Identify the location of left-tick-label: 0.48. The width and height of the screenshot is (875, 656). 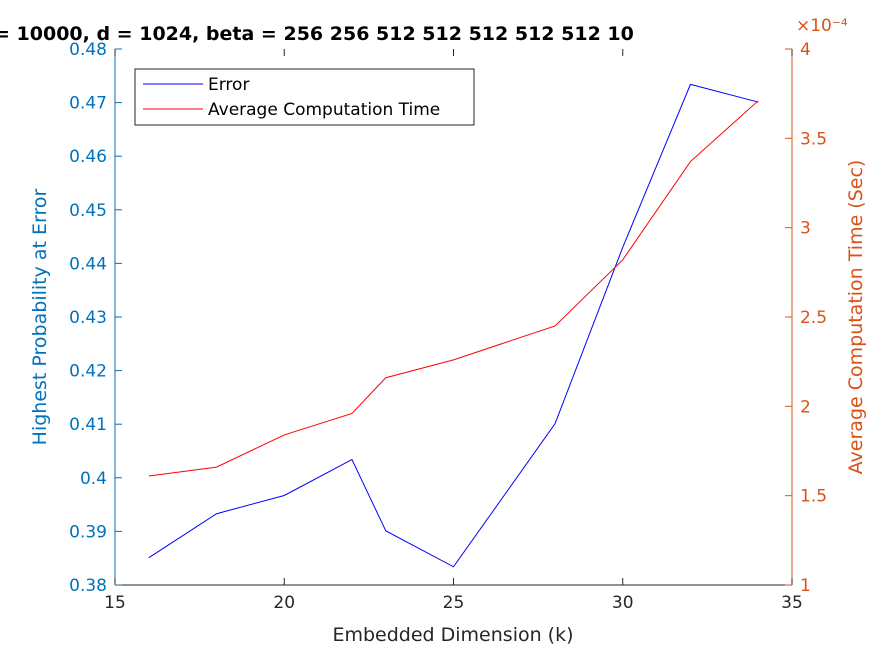
(88, 50).